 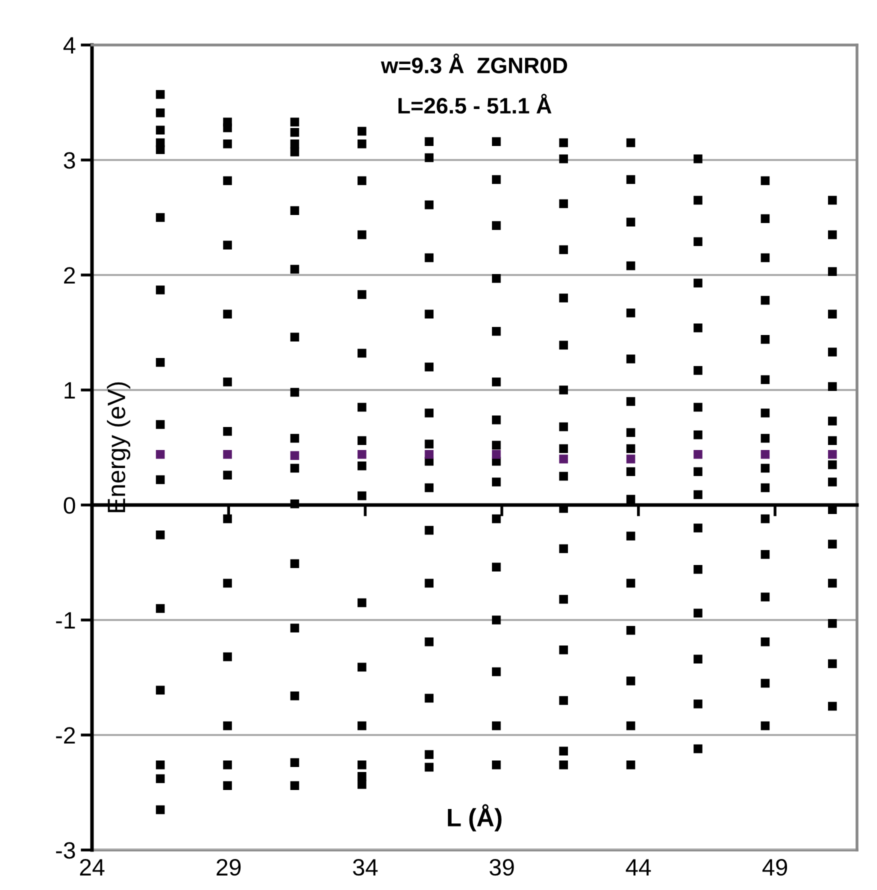 What do you see at coordinates (775, 867) in the screenshot?
I see `x-tick-label: 49` at bounding box center [775, 867].